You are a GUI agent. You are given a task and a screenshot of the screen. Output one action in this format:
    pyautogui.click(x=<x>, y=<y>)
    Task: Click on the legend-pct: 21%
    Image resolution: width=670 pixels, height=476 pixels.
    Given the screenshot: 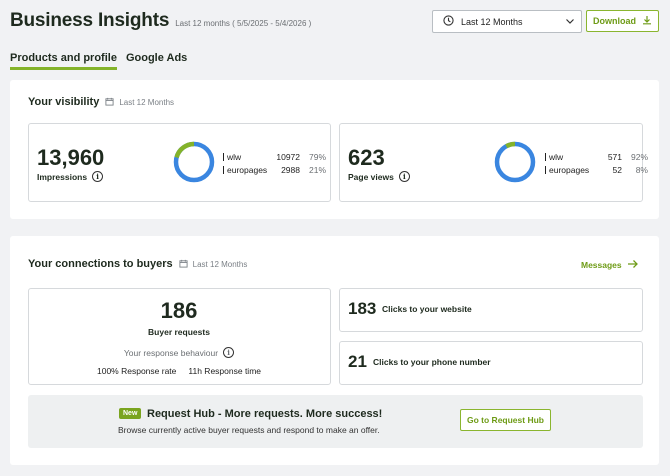 What is the action you would take?
    pyautogui.click(x=317, y=169)
    